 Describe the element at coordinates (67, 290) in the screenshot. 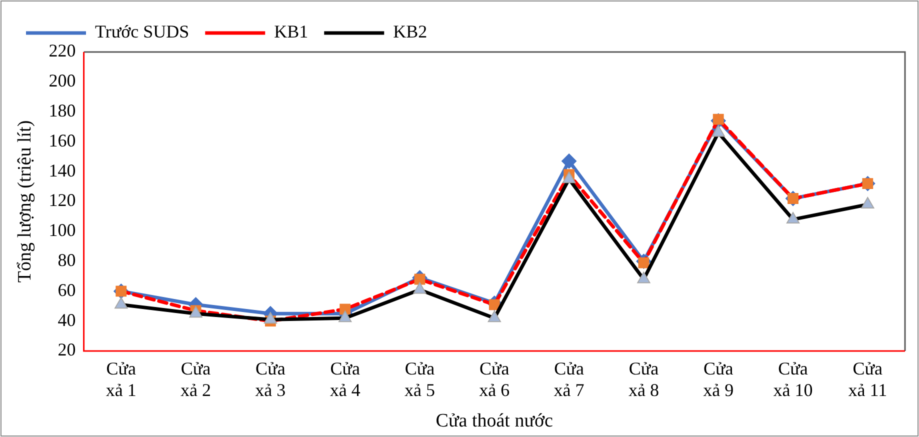

I see `y-tick-label: 60` at that location.